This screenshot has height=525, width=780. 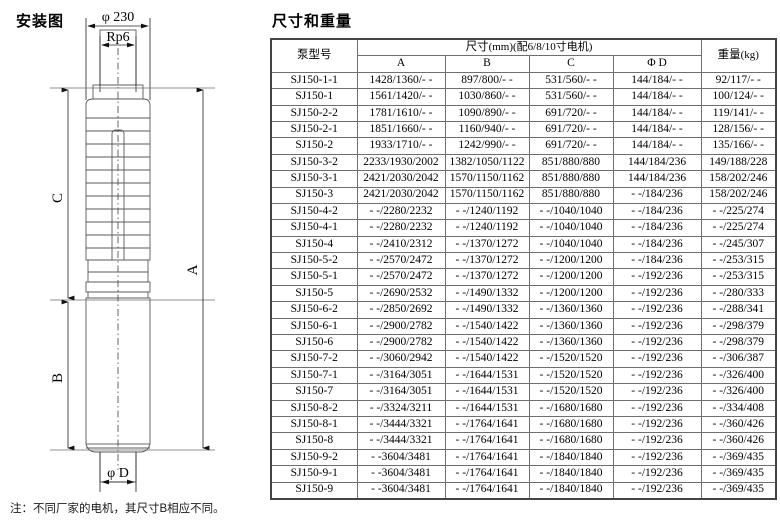 What do you see at coordinates (118, 17) in the screenshot?
I see `dimension-label-outer-diameter: φ 230` at bounding box center [118, 17].